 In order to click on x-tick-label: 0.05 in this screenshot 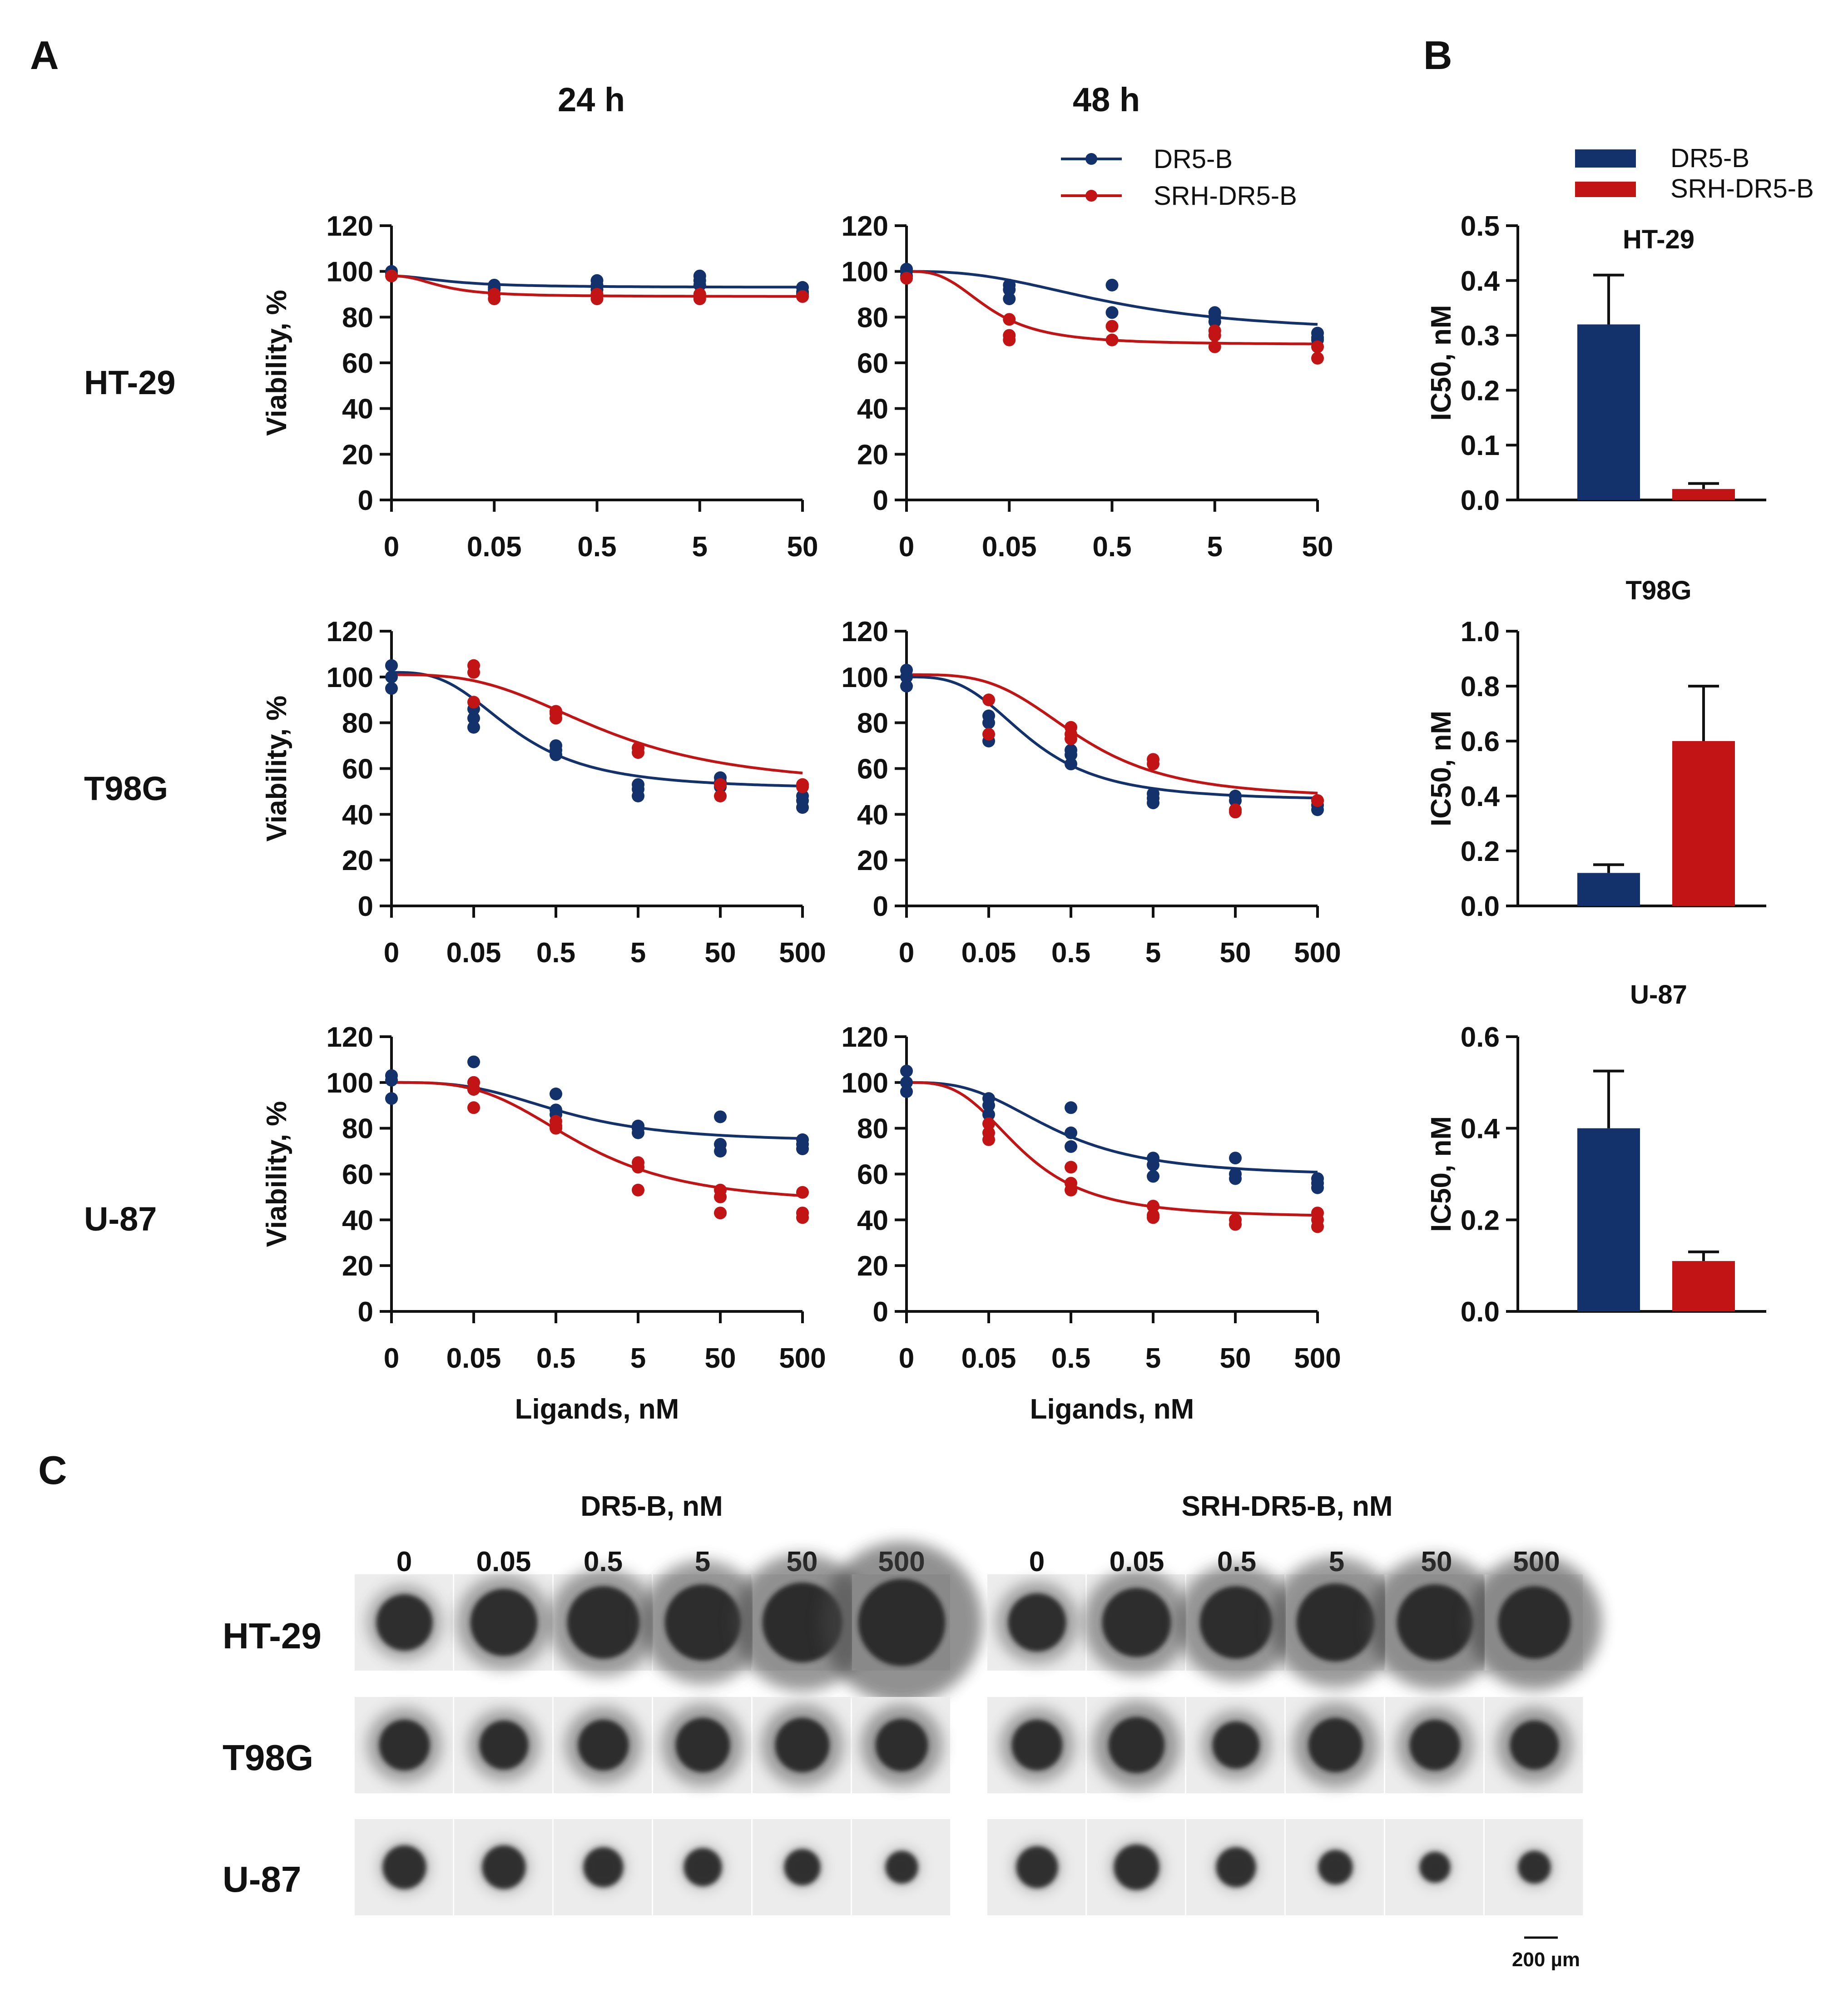, I will do `click(474, 953)`.